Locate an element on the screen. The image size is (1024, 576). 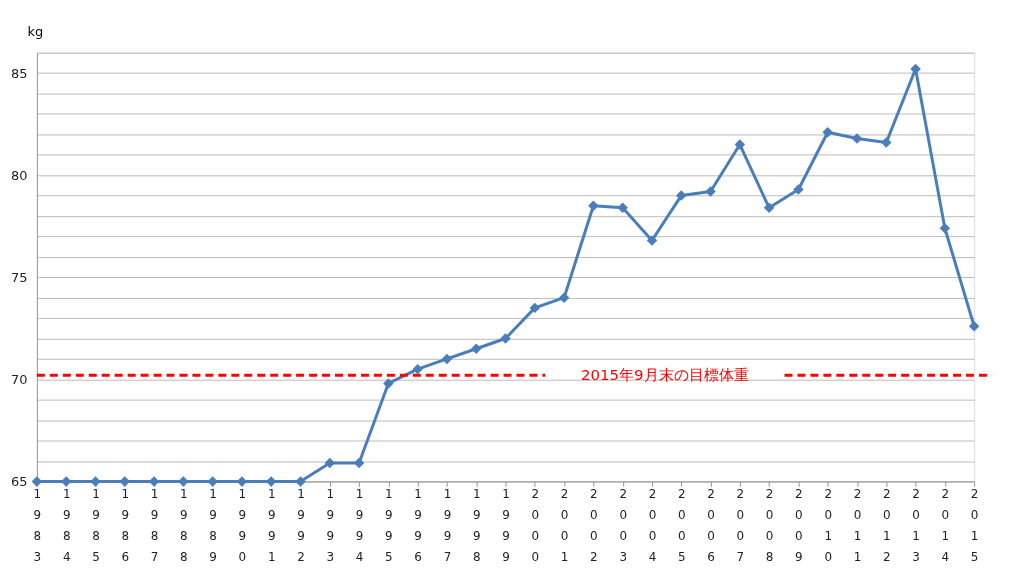
y-tick-label: 65 is located at coordinates (19, 481).